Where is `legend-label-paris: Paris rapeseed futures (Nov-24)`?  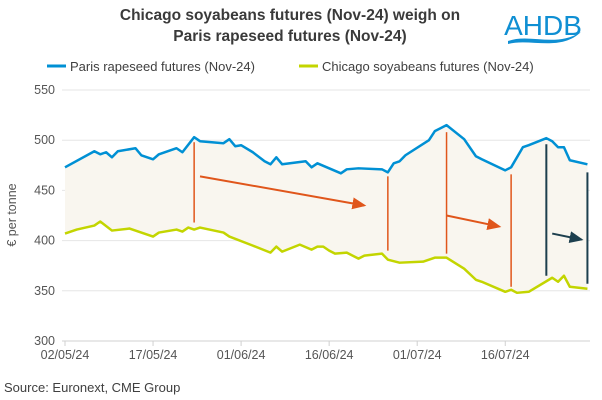
legend-label-paris: Paris rapeseed futures (Nov-24) is located at coordinates (162, 66).